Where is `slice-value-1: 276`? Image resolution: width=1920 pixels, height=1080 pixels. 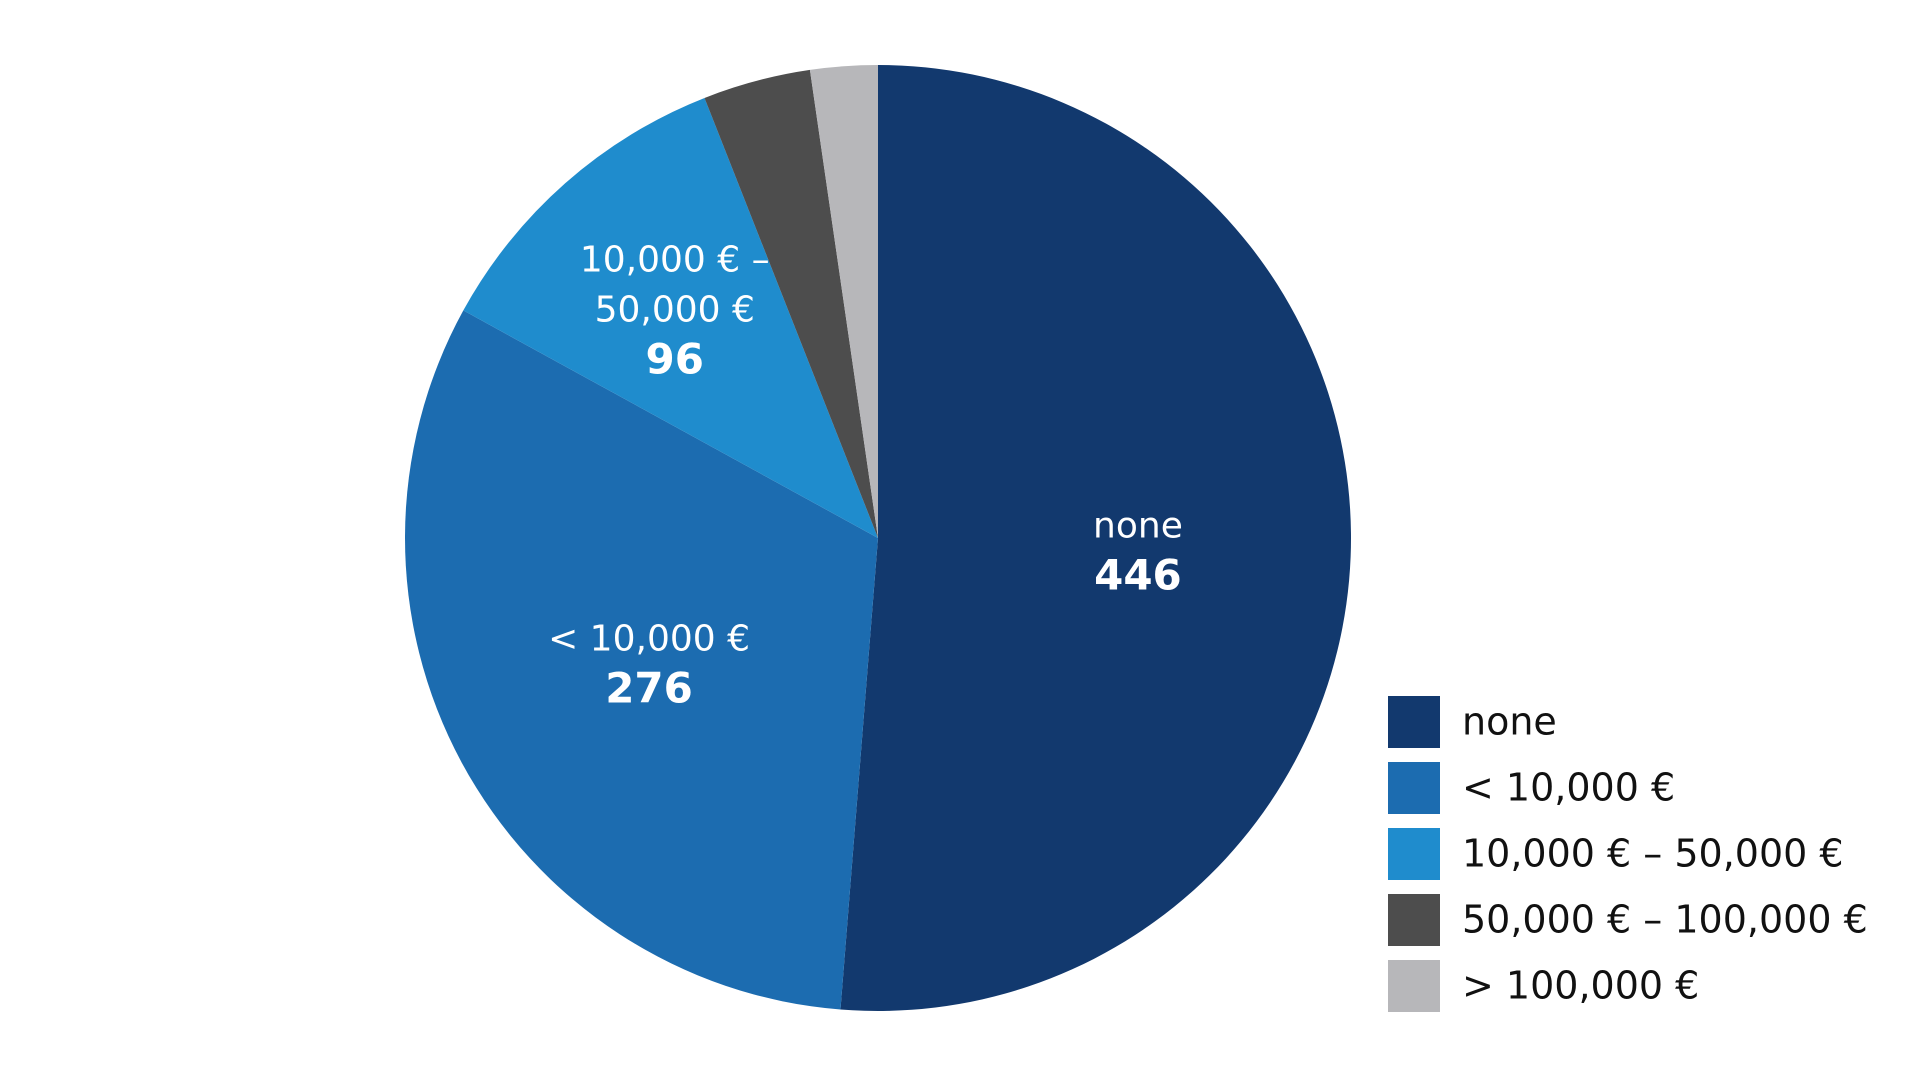 slice-value-1: 276 is located at coordinates (649, 688).